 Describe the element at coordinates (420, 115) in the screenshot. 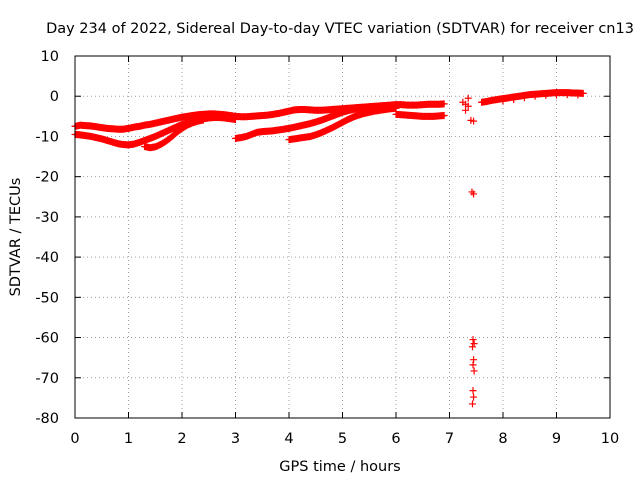

I see `series-arc-6h` at that location.